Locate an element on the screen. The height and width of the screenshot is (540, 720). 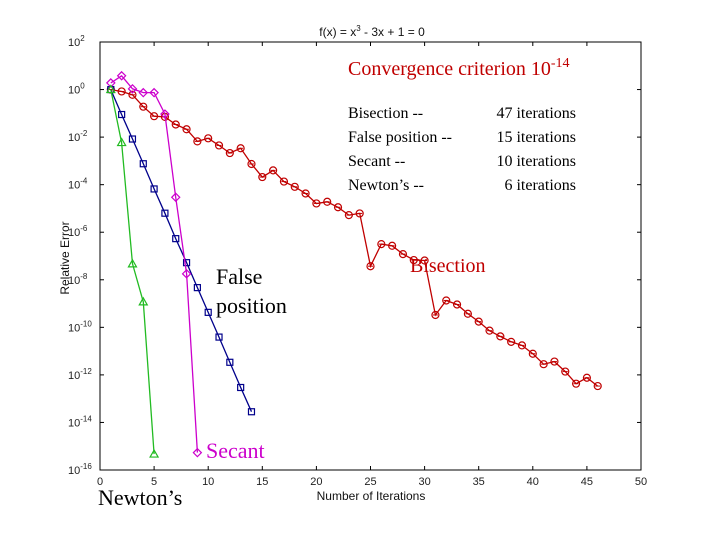
y-tick-label: 10⁻² is located at coordinates (78, 136).